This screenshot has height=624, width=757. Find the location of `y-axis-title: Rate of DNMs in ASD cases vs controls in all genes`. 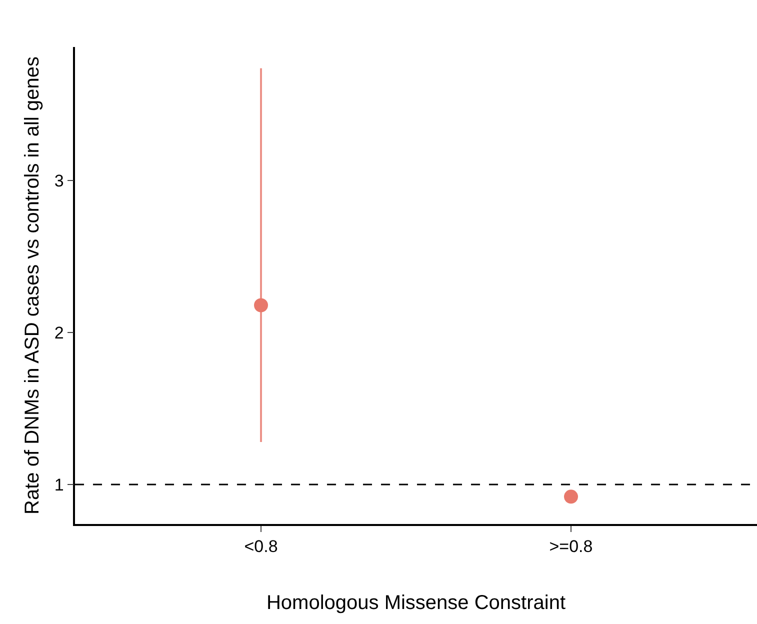

y-axis-title: Rate of DNMs in ASD cases vs controls in all genes is located at coordinates (32, 285).